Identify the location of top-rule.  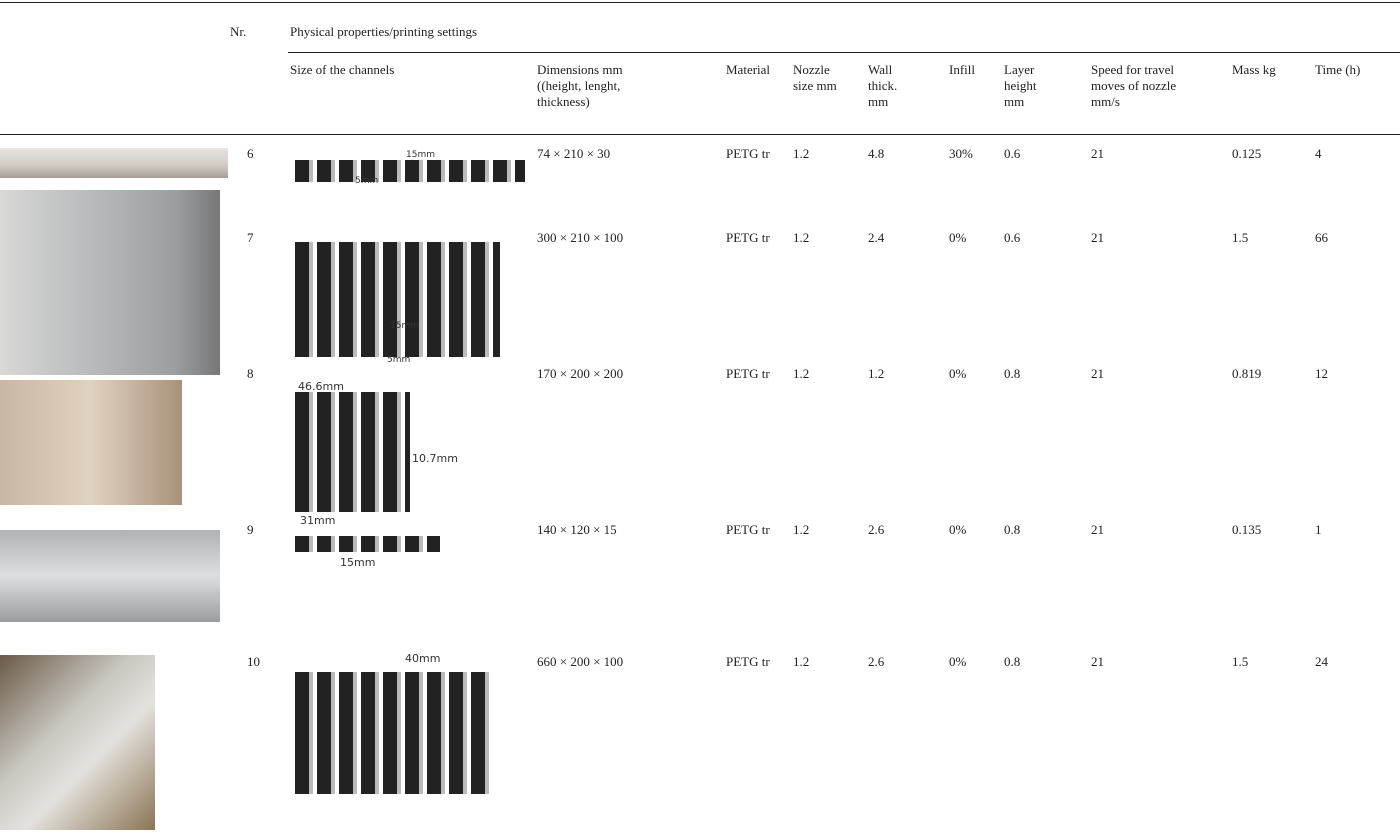
(700, 2).